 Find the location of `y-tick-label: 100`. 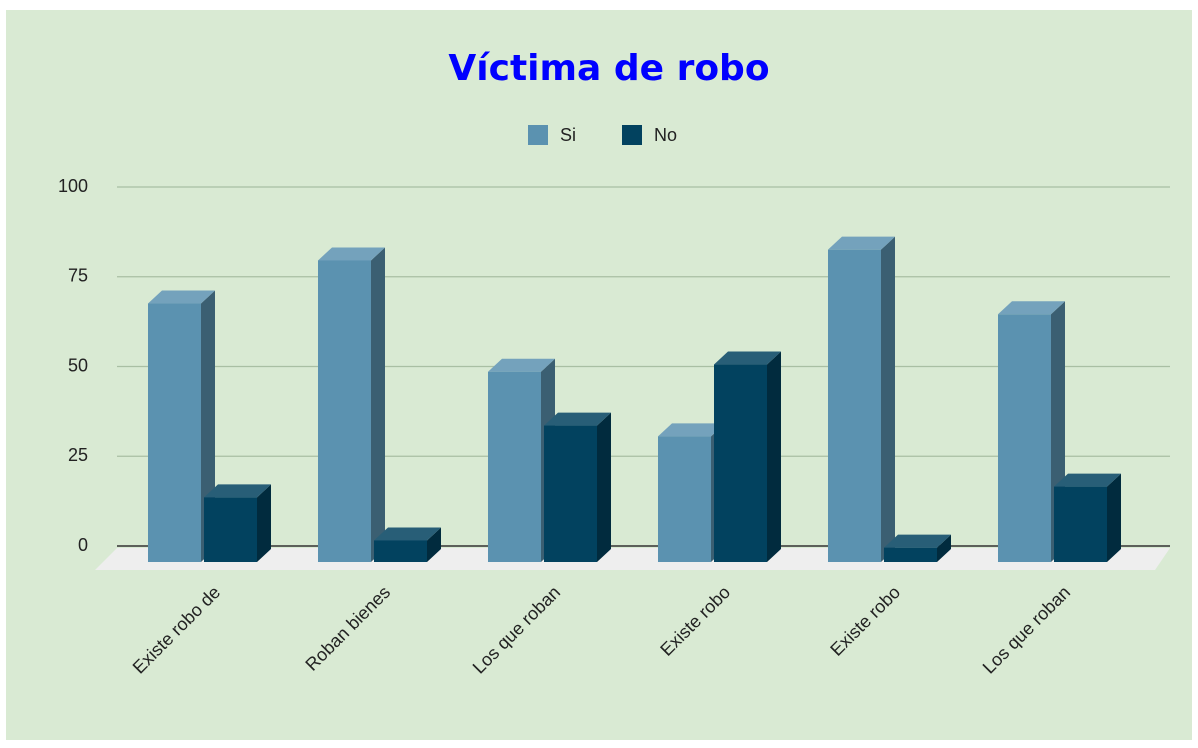

y-tick-label: 100 is located at coordinates (73, 186).